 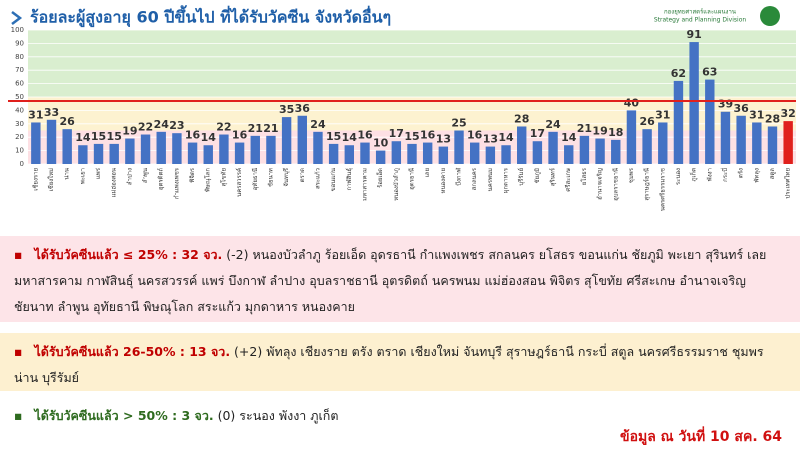 I want to click on y-tick-label: 80, so click(x=19, y=57).